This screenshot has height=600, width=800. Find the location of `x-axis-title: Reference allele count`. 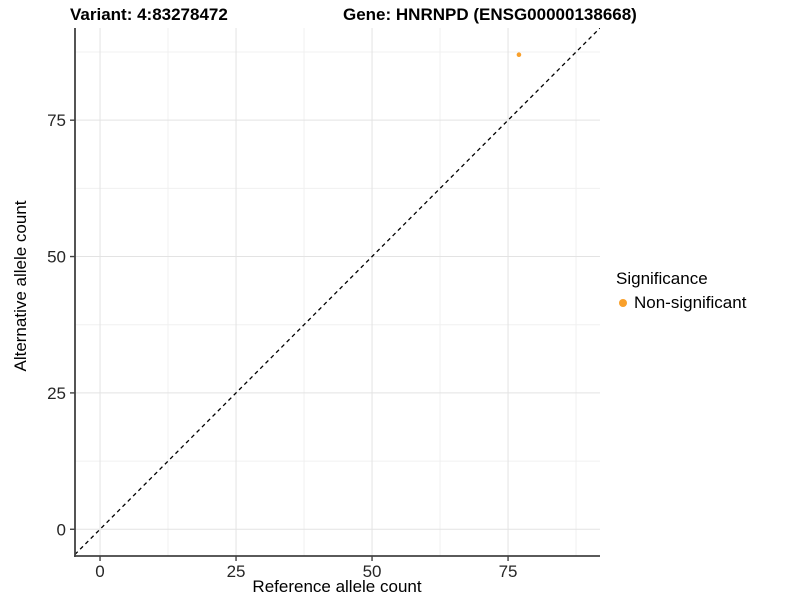

x-axis-title: Reference allele count is located at coordinates (337, 586).